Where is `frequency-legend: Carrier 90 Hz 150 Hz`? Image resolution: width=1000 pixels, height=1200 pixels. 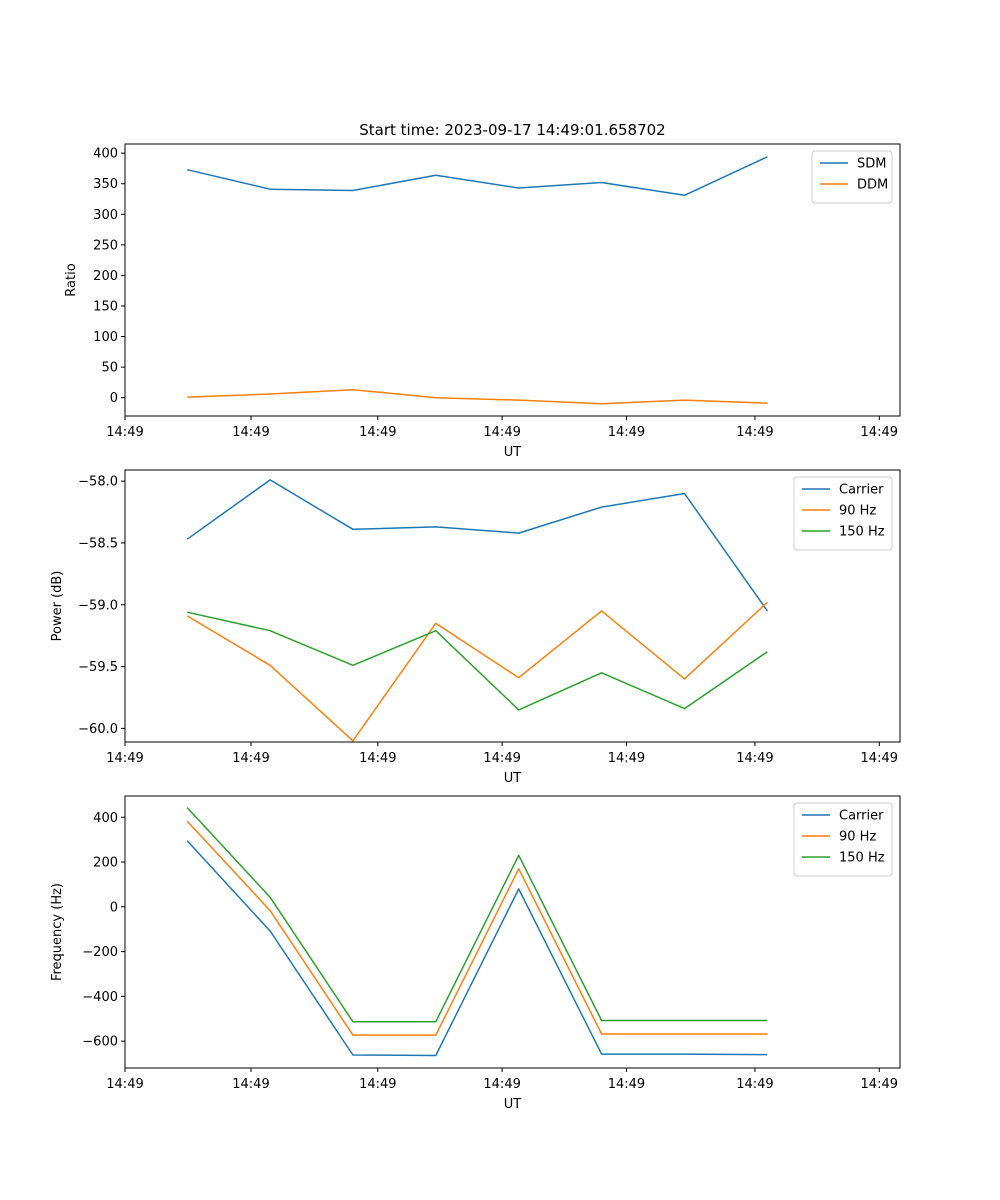
frequency-legend: Carrier 90 Hz 150 Hz is located at coordinates (843, 839).